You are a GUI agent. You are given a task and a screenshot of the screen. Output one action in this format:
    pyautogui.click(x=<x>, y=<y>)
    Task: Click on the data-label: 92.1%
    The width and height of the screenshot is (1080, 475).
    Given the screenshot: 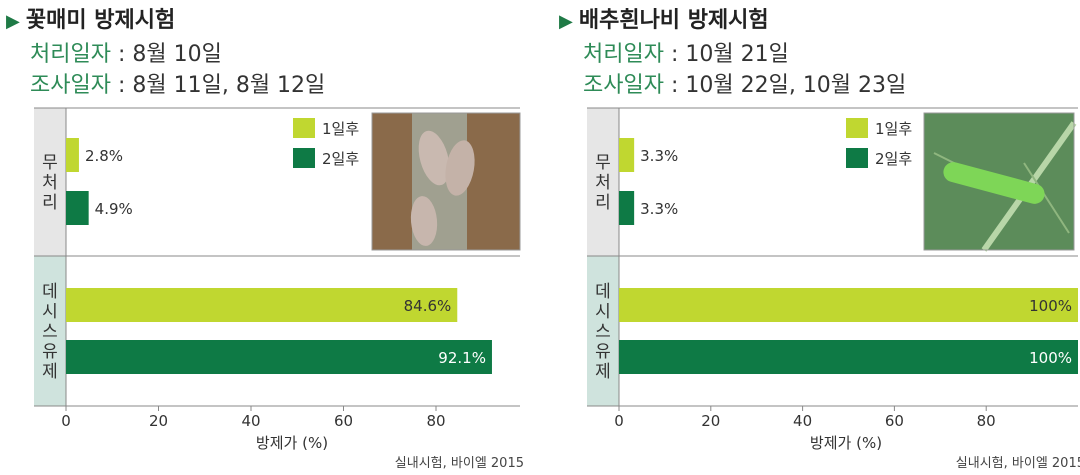 What is the action you would take?
    pyautogui.click(x=462, y=358)
    